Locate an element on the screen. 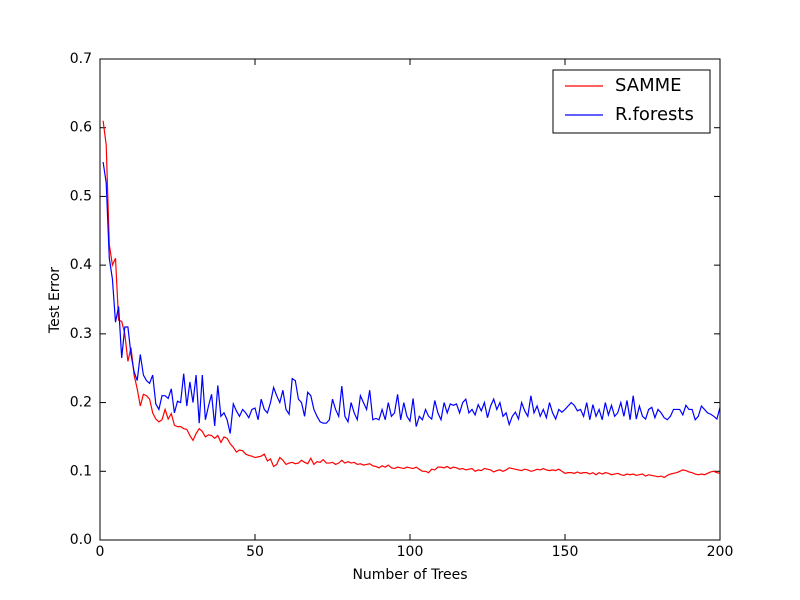 Image resolution: width=800 pixels, height=600 pixels. y-tick-label: 0.1 is located at coordinates (81, 471).